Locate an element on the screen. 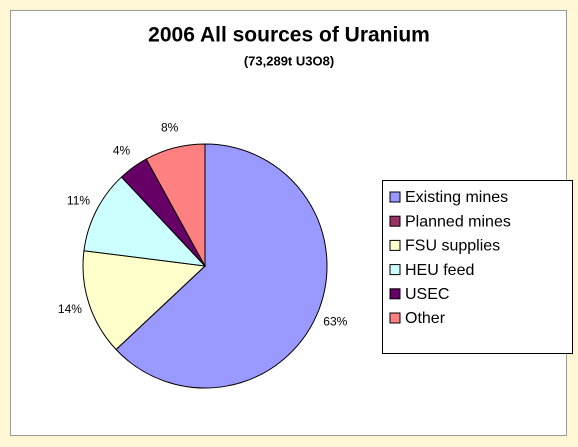  chart-subtitle: (73,289t U3O8) is located at coordinates (289, 60).